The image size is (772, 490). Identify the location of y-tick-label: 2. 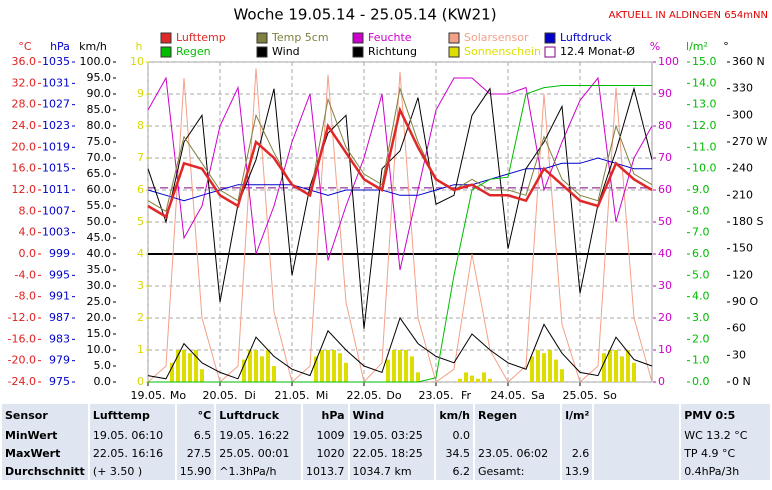
(140, 317).